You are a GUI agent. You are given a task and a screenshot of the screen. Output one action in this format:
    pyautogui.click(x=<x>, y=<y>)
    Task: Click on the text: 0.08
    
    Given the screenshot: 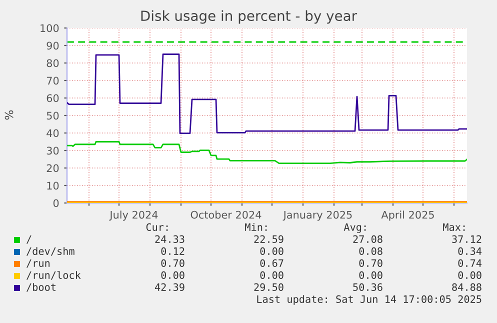 What is the action you would take?
    pyautogui.click(x=370, y=251)
    